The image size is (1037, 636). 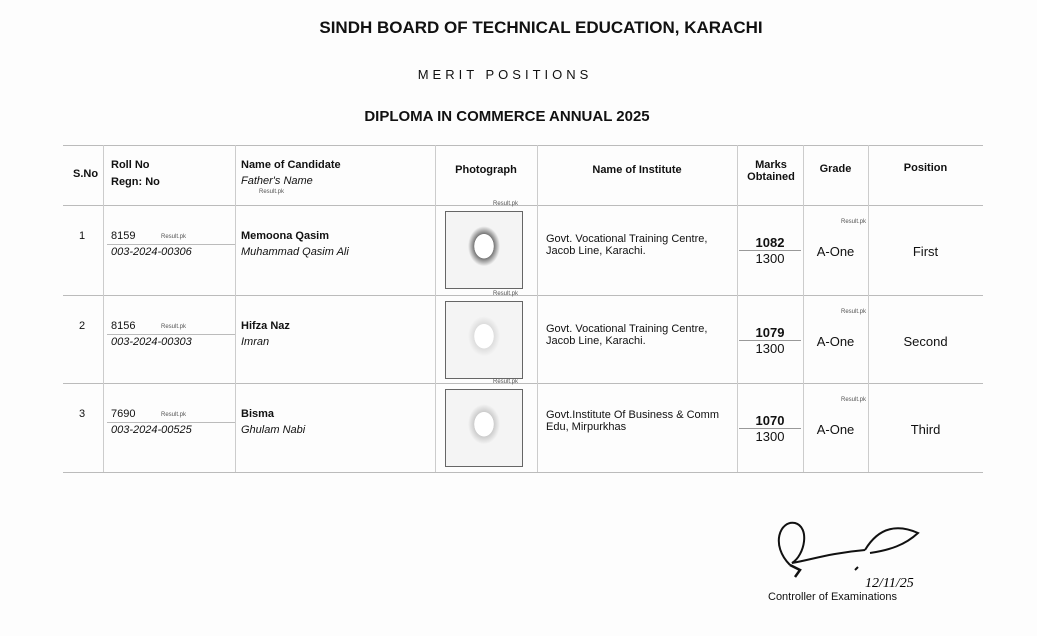 I want to click on header-roll: Roll No, so click(x=130, y=165).